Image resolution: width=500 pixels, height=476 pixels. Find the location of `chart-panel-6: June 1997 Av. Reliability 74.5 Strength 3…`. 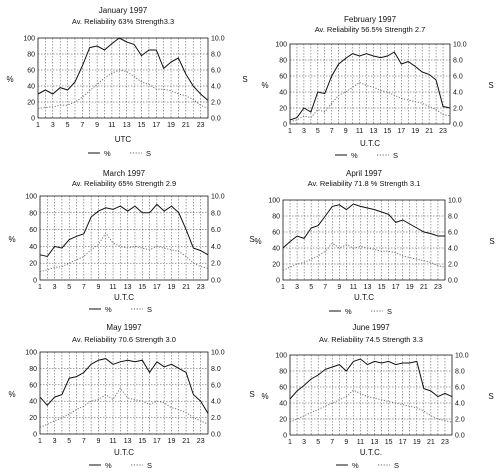

chart-panel-6: June 1997 Av. Reliability 74.5 Strength 3… is located at coordinates (377, 396).